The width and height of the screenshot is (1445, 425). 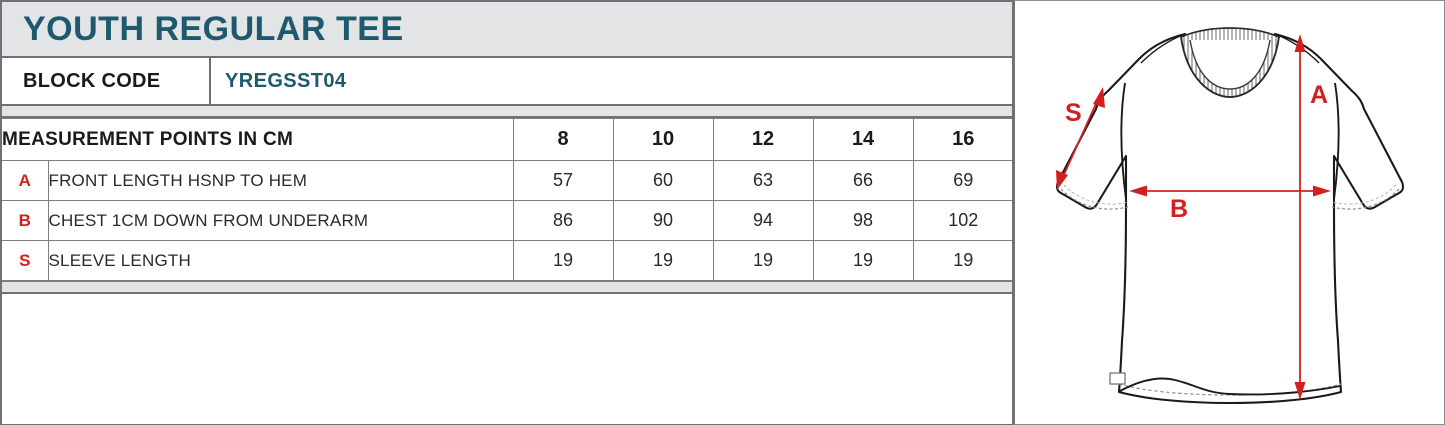 I want to click on table-header-row: MEASUREMENT POINTS IN CM 8 10 12 14 16, so click(x=507, y=139).